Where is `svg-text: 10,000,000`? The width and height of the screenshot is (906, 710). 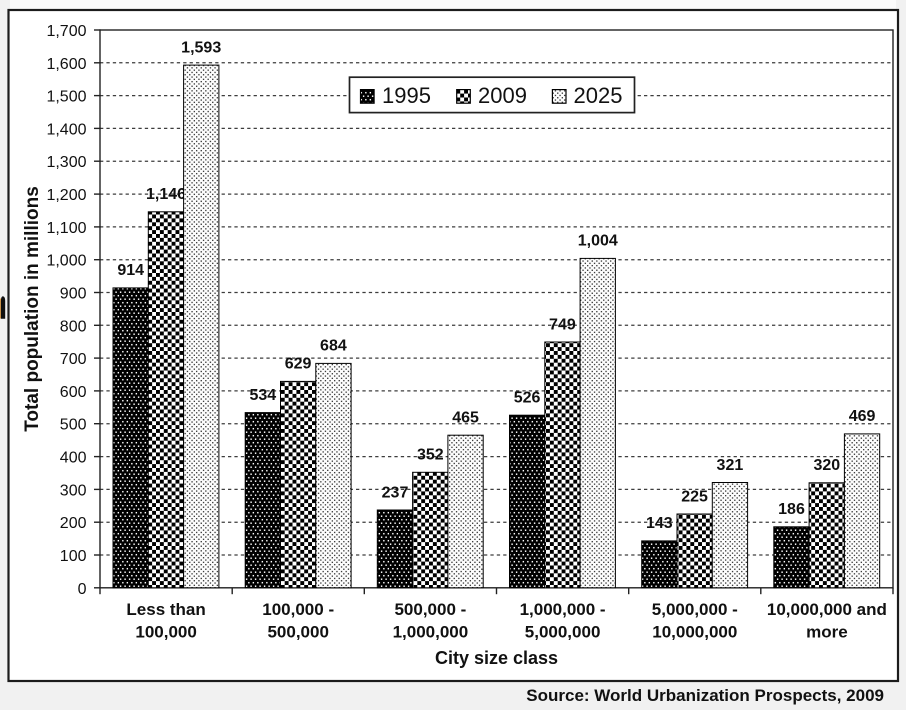
svg-text: 10,000,000 is located at coordinates (694, 632).